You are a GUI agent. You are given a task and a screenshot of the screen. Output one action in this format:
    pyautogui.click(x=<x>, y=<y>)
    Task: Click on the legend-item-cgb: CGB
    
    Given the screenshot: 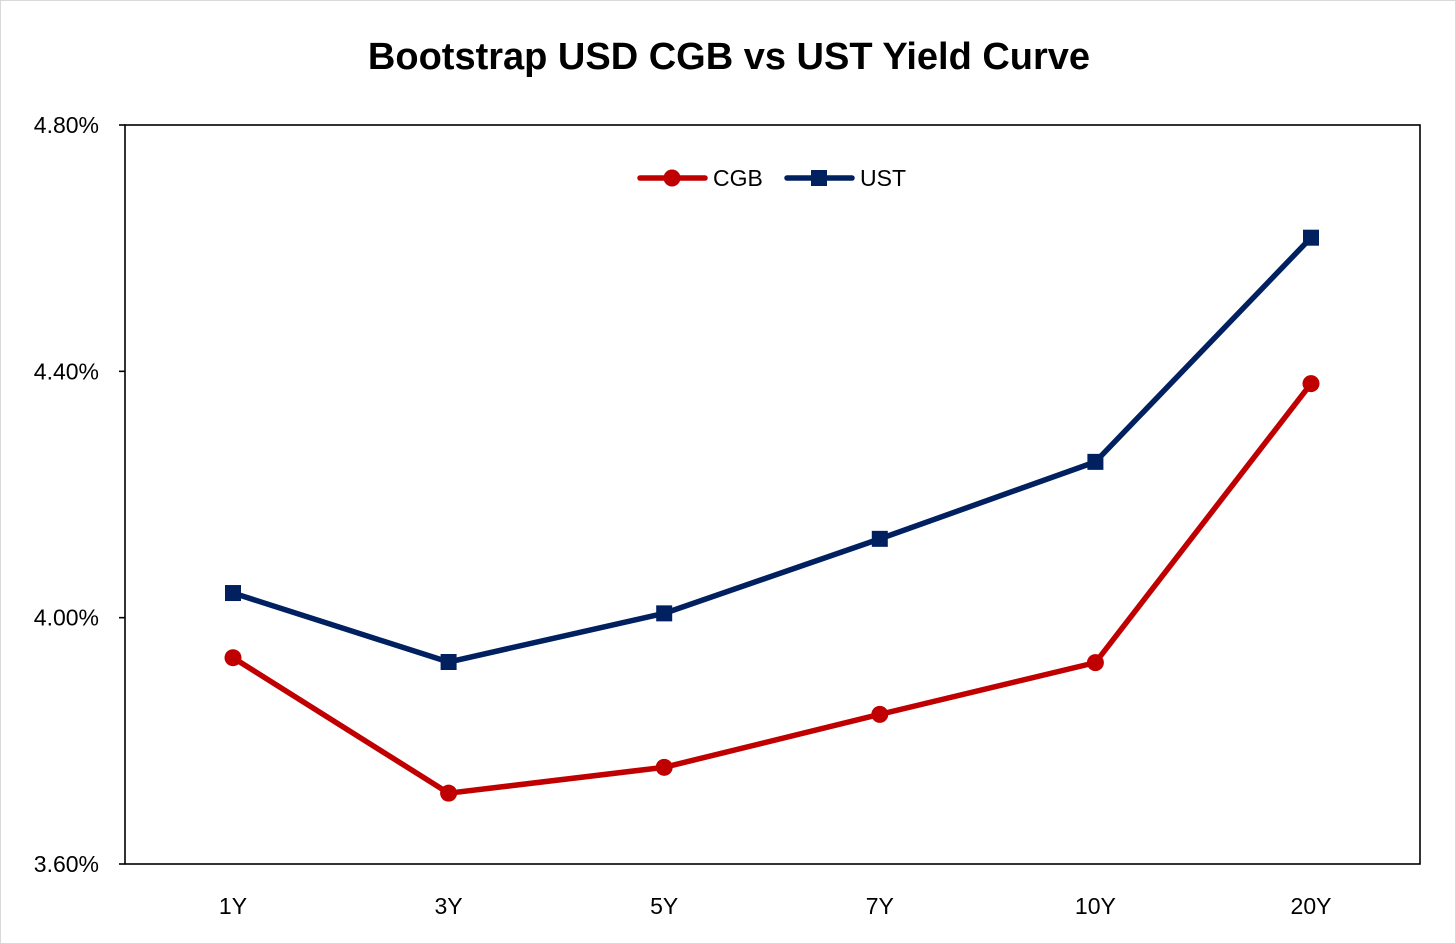 What is the action you would take?
    pyautogui.click(x=700, y=178)
    